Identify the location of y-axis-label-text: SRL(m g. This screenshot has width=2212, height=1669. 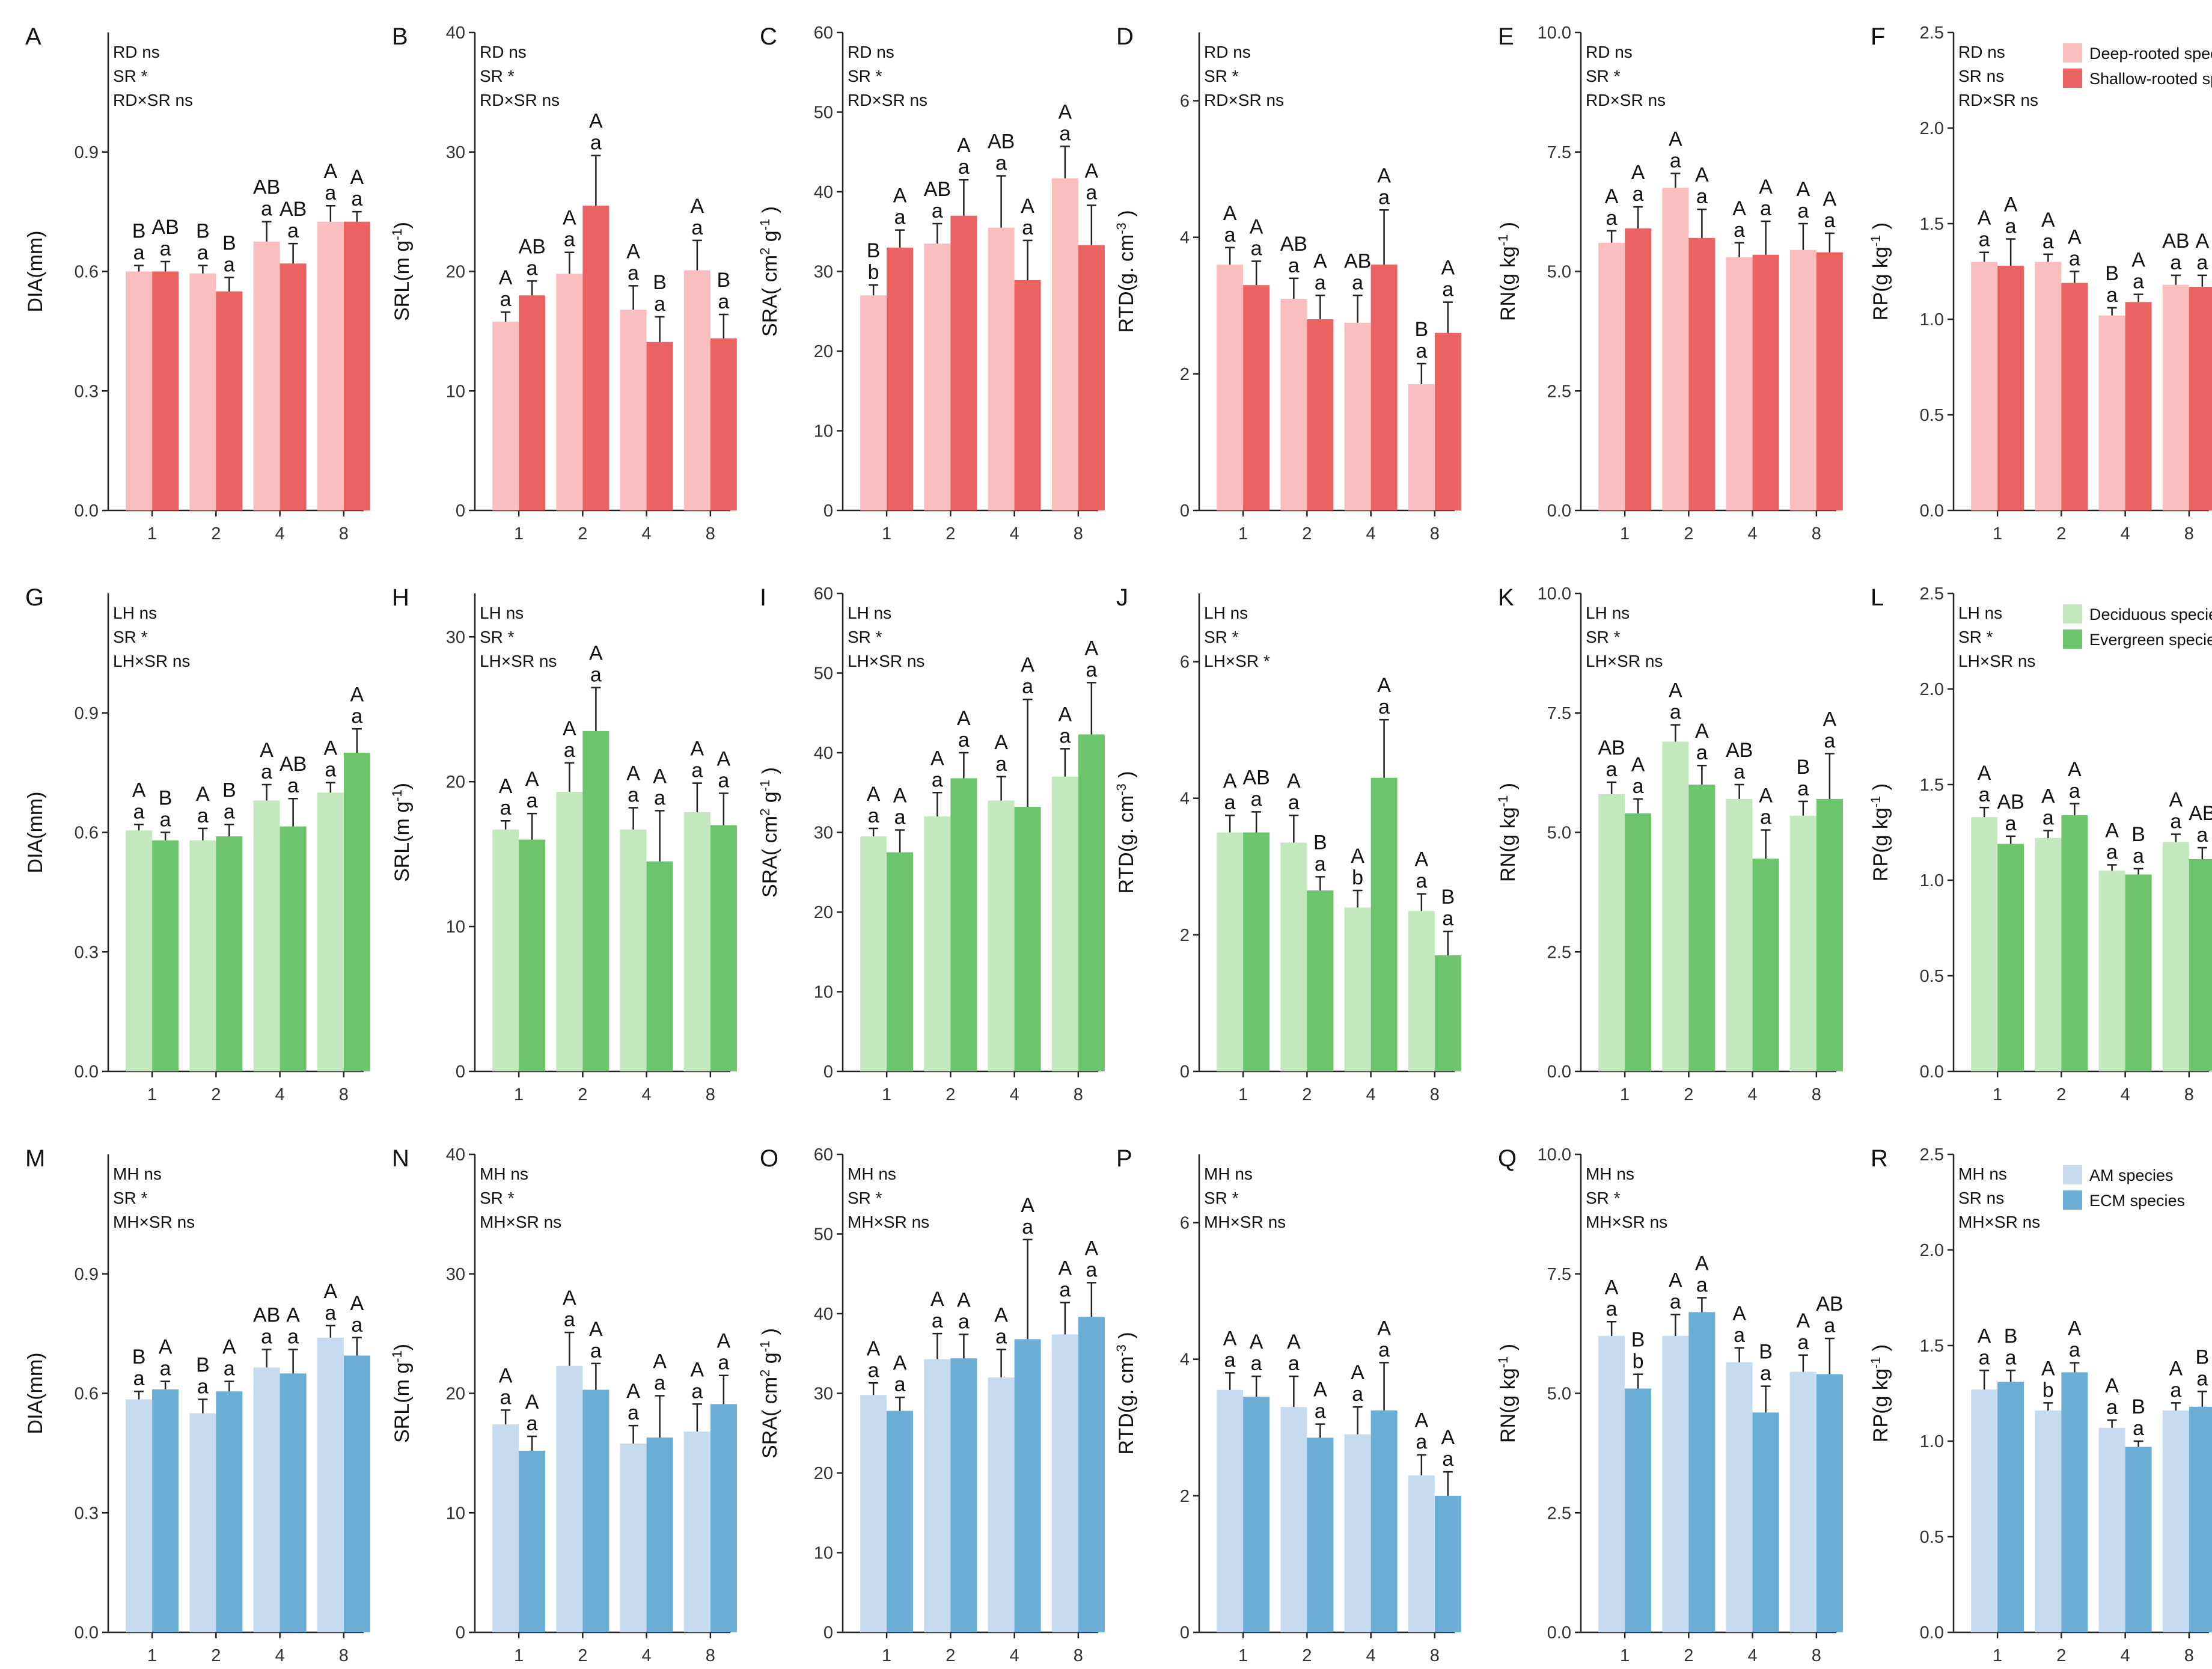
(402, 1402).